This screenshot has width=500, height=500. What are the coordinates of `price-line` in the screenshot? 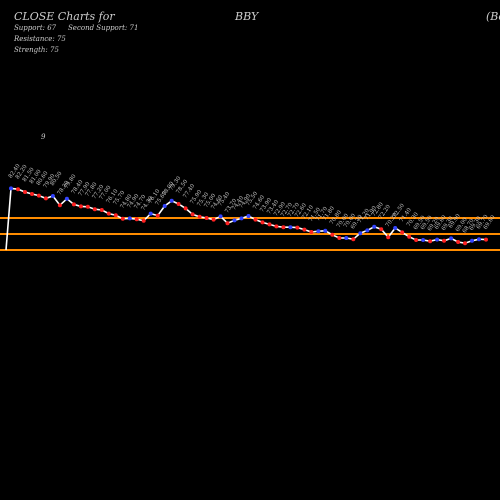 It's located at (246, 219).